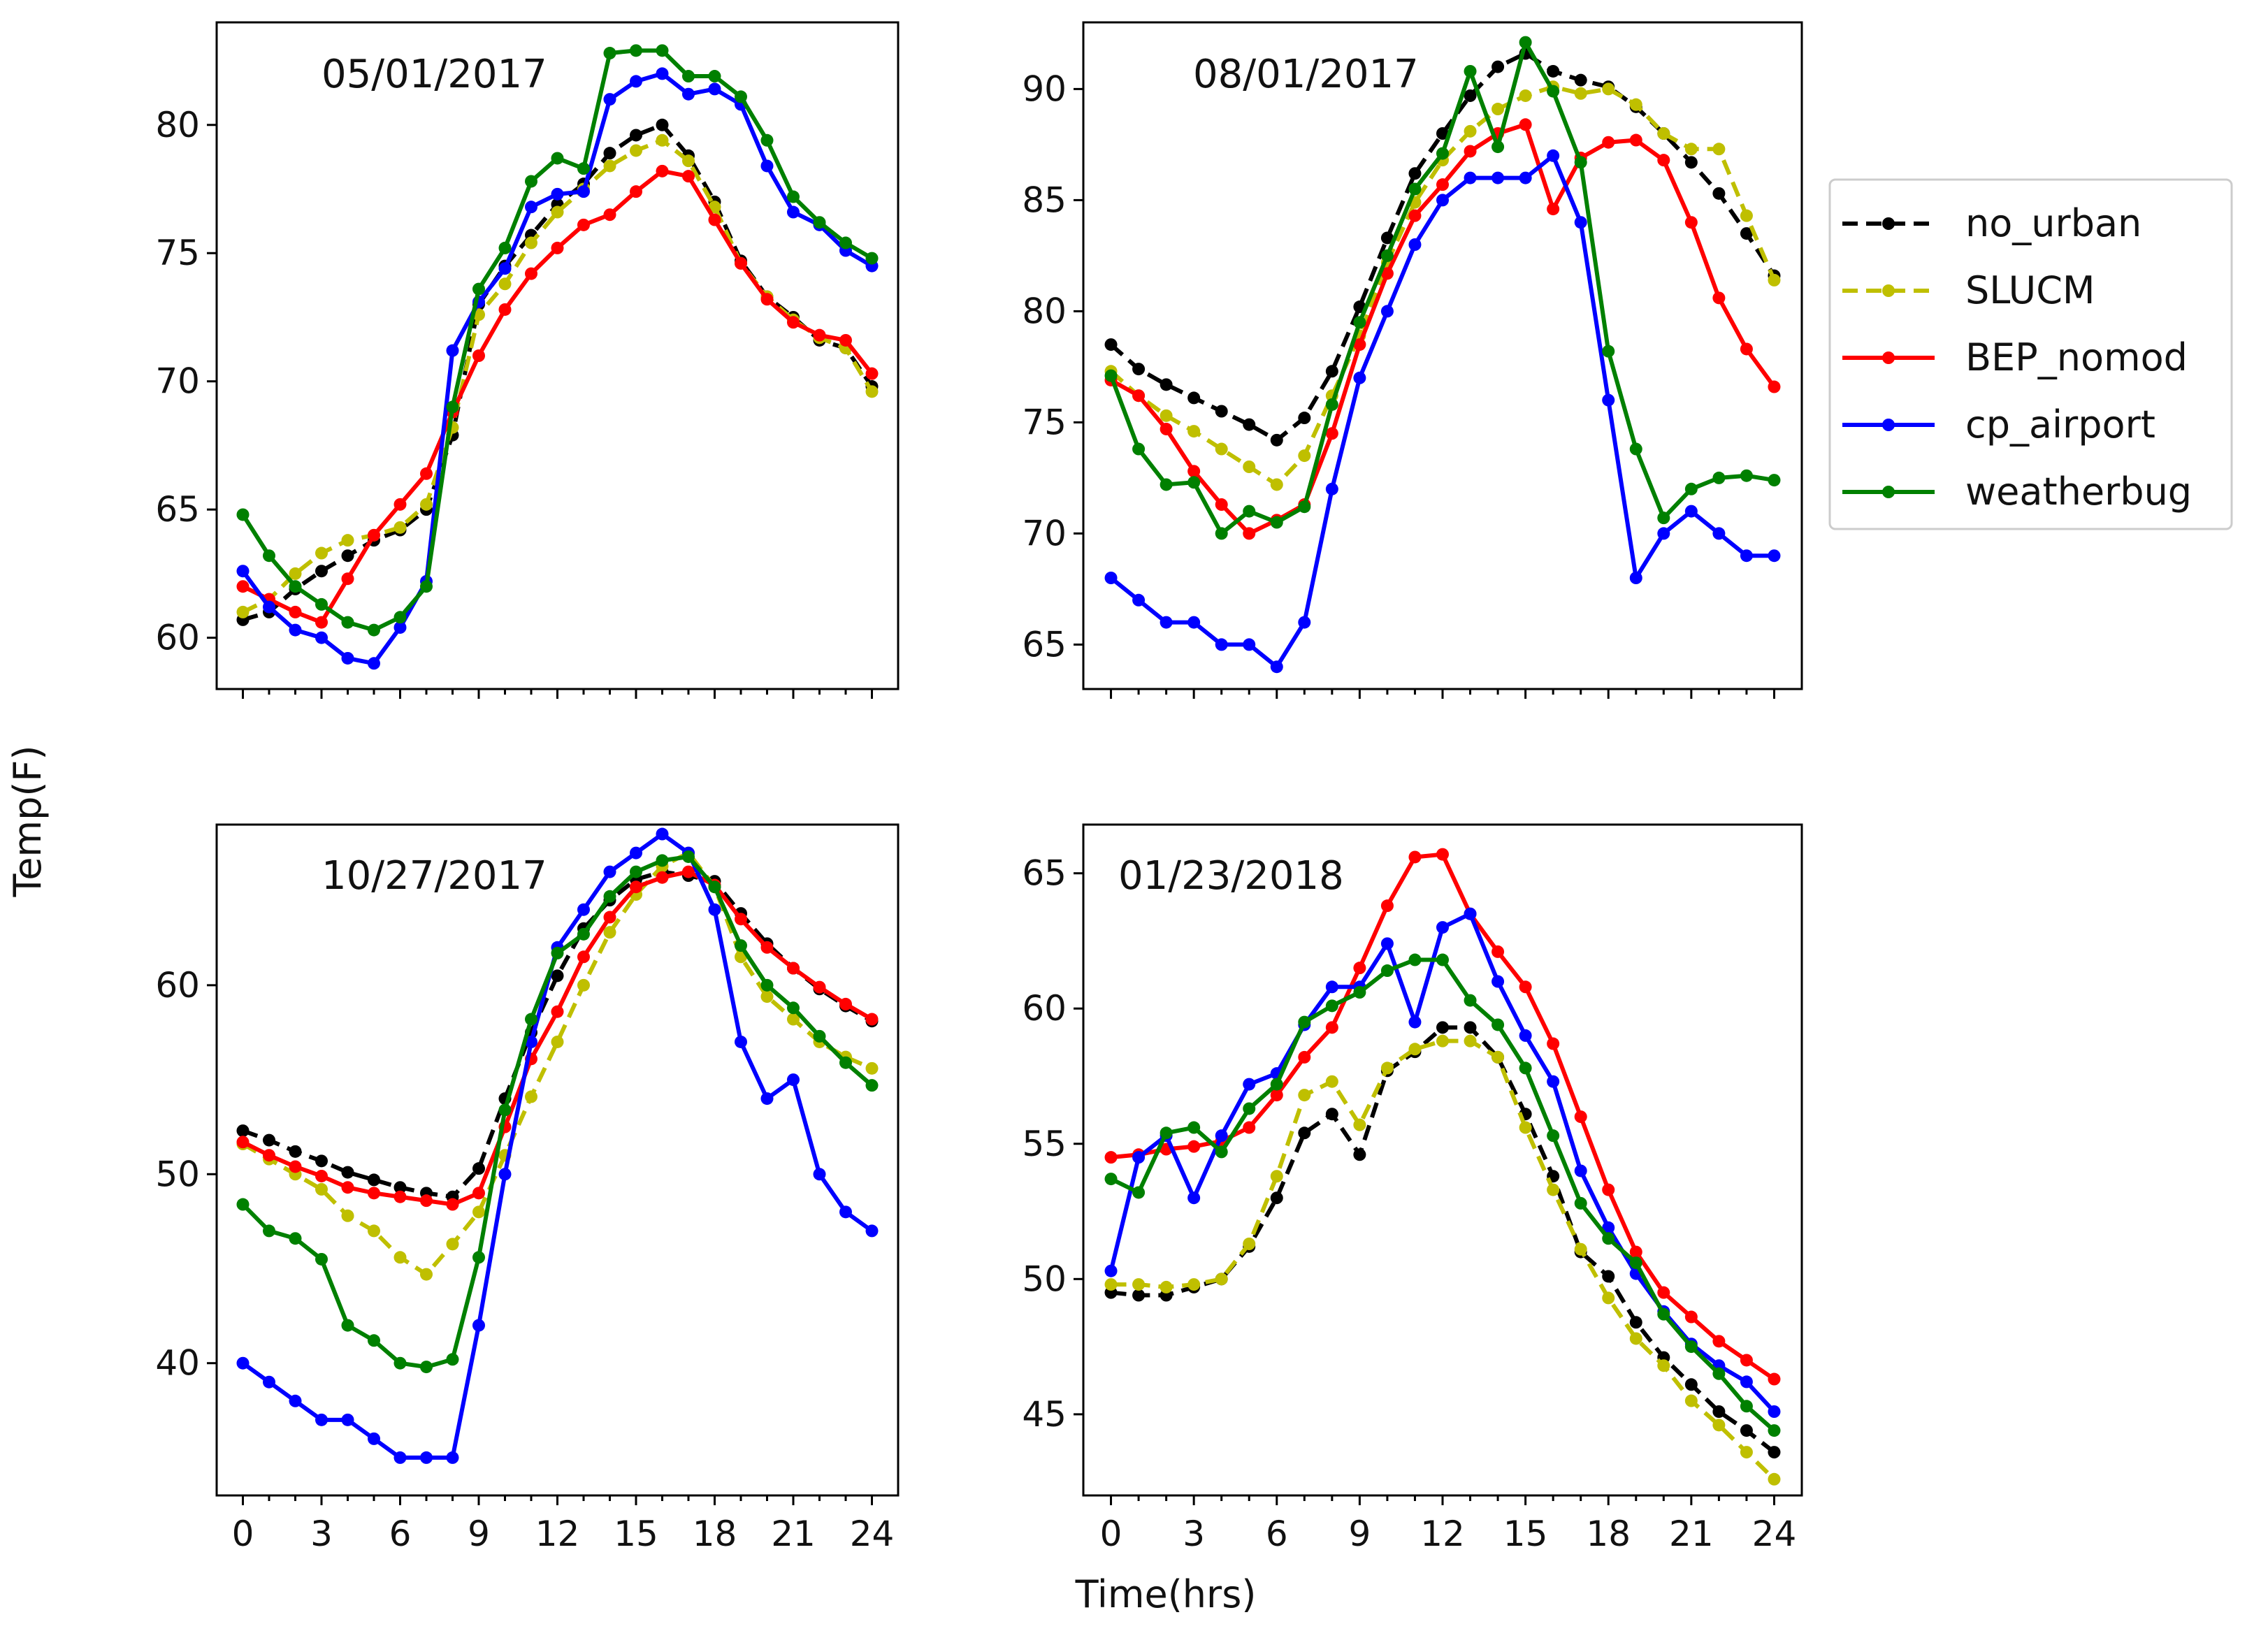  What do you see at coordinates (1044, 644) in the screenshot?
I see `y-tick-label: 65` at bounding box center [1044, 644].